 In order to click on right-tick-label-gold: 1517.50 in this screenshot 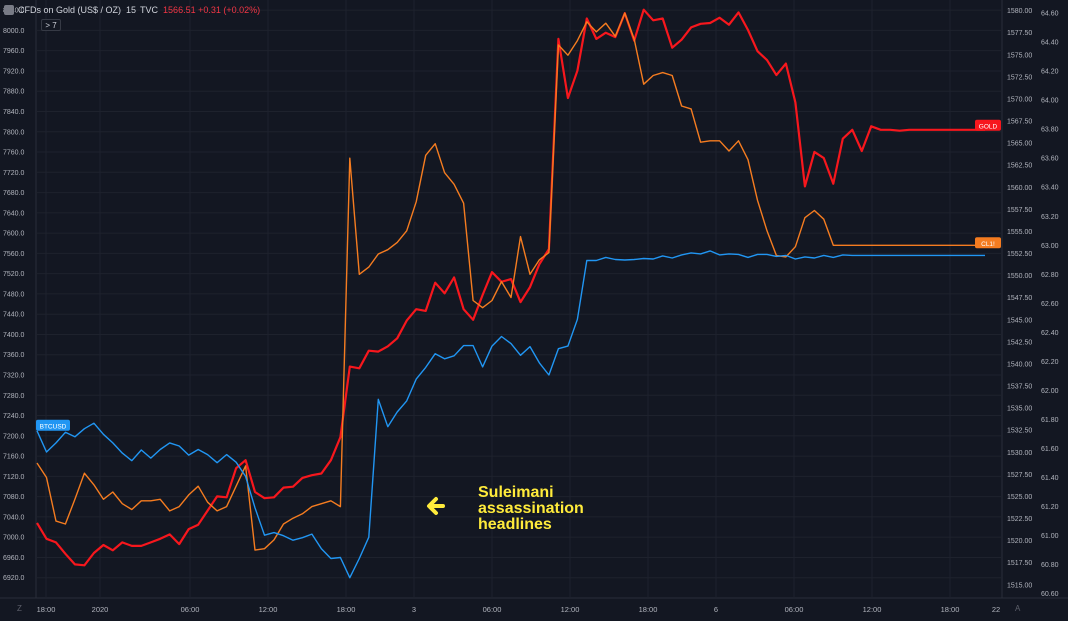, I will do `click(1019, 563)`.